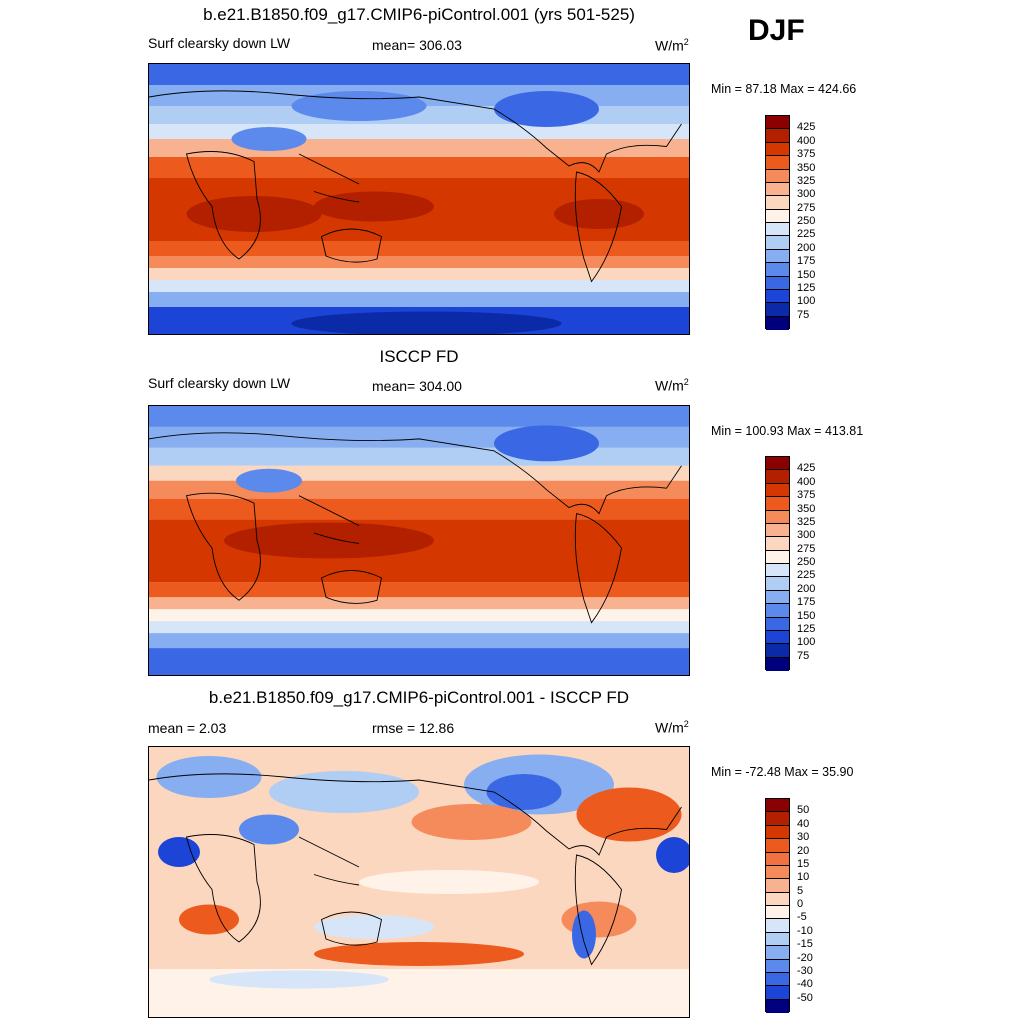  I want to click on colorbar-tick-label: -50, so click(805, 997).